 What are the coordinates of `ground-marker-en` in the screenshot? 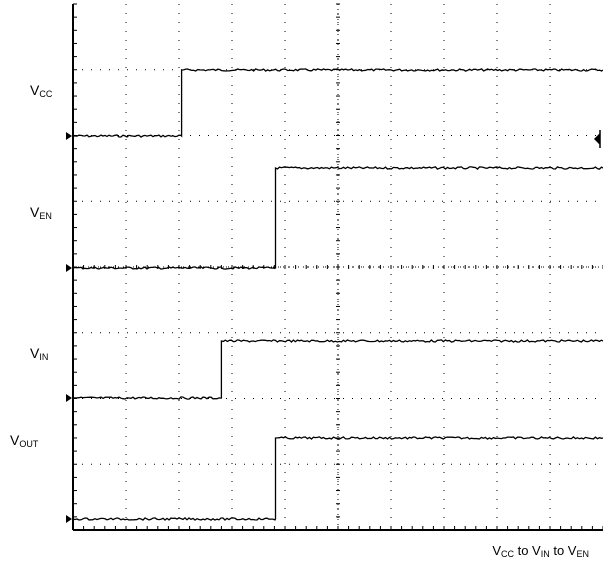 It's located at (69, 268).